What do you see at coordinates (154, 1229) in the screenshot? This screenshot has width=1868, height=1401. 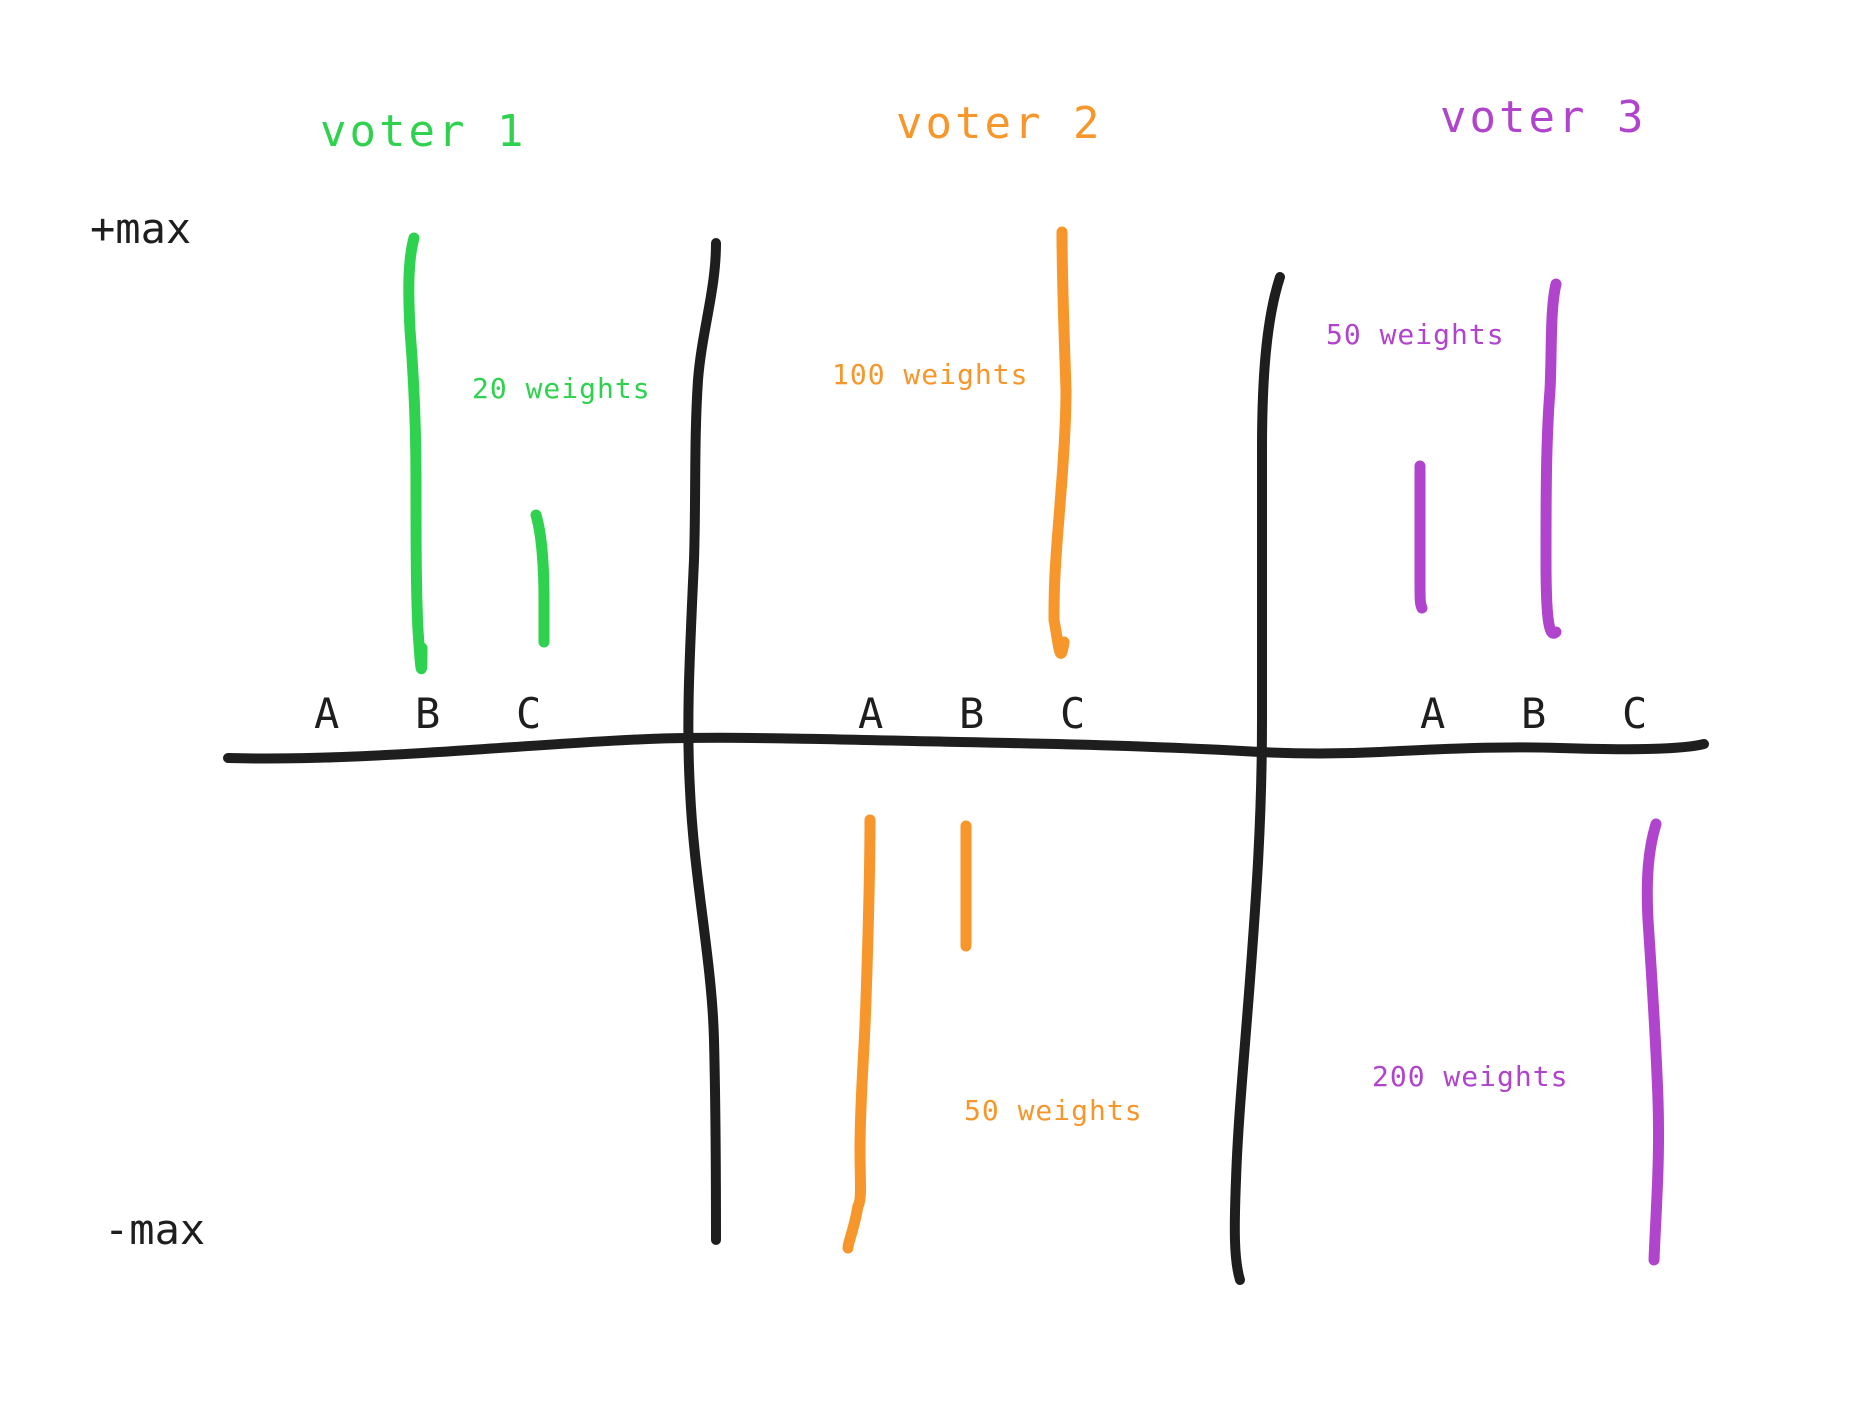 I see `minus-max-label: -max` at bounding box center [154, 1229].